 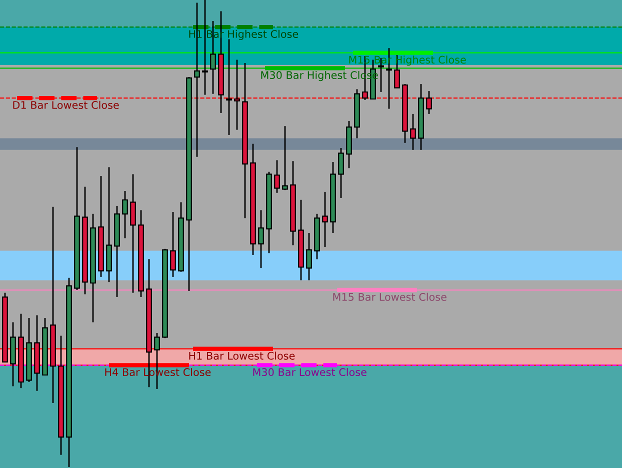 I want to click on ref-line-label: D1 Bar Lowest Close, so click(x=66, y=104).